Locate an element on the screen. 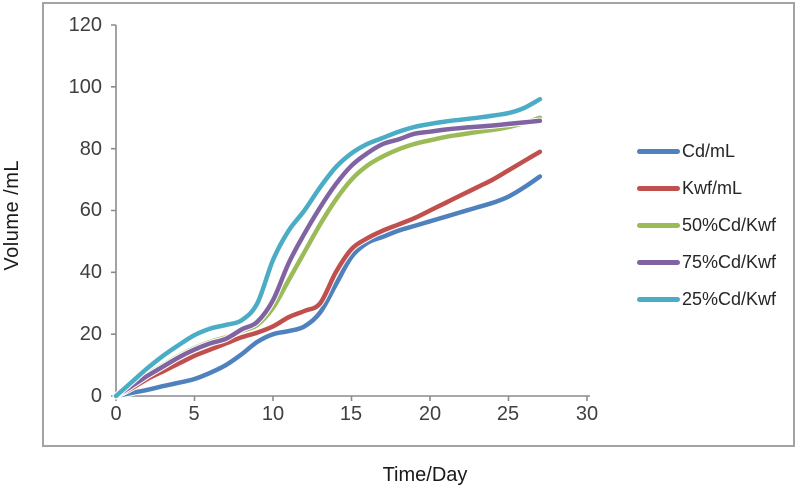 Image resolution: width=804 pixels, height=498 pixels. legend-label: 75%Cd/Kwf is located at coordinates (729, 262).